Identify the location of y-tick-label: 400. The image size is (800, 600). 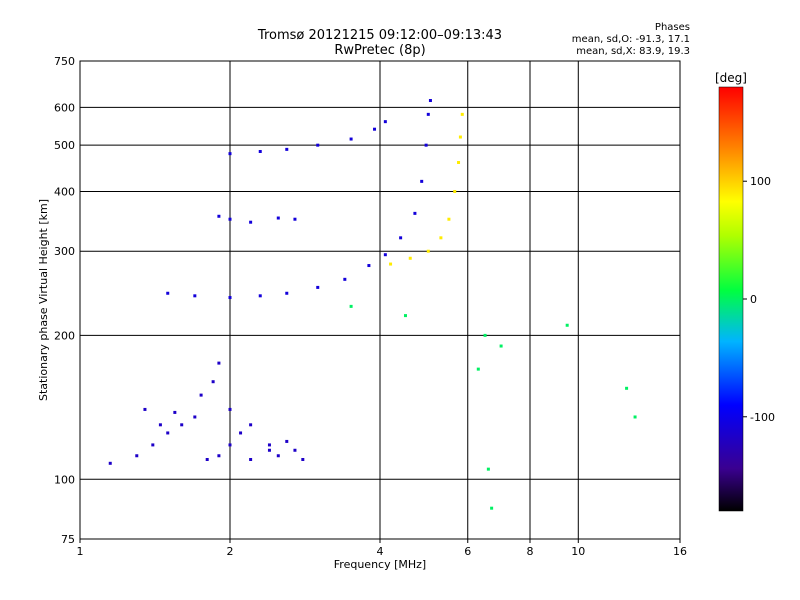
(64, 191).